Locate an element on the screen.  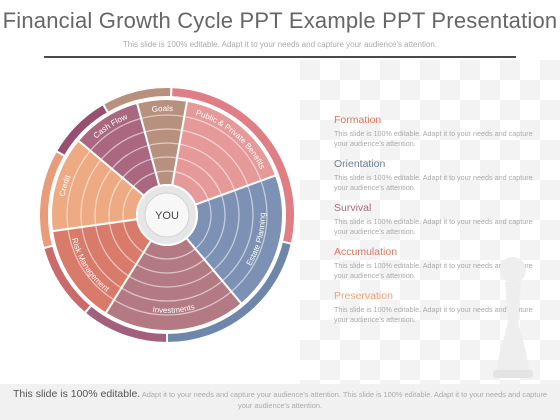
center-label: YOU is located at coordinates (167, 216).